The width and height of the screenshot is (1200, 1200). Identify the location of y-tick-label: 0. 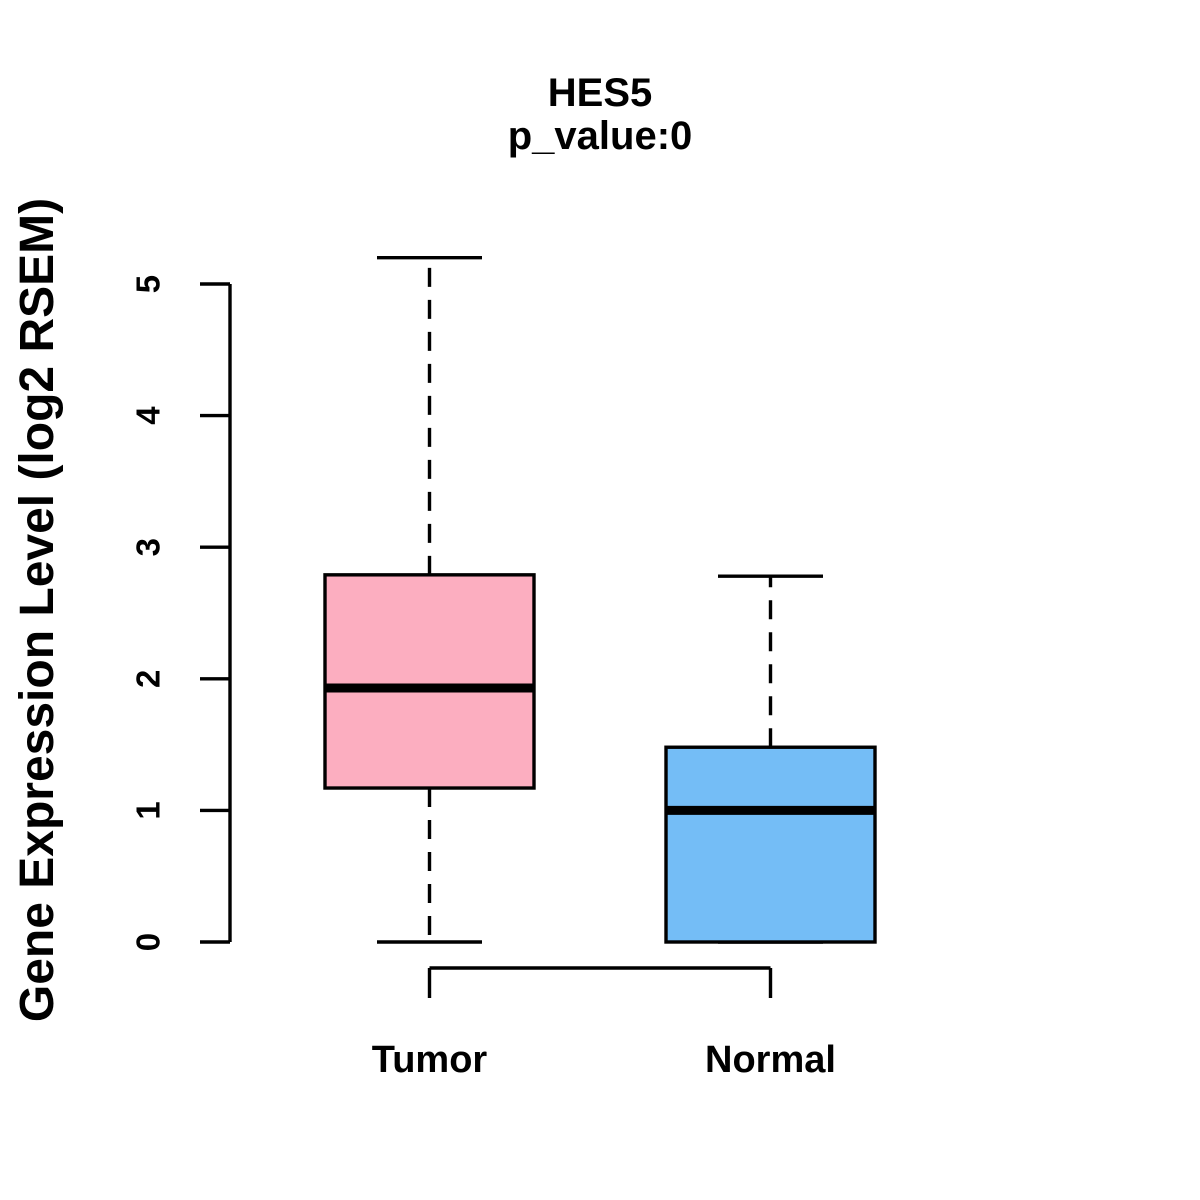
(148, 942).